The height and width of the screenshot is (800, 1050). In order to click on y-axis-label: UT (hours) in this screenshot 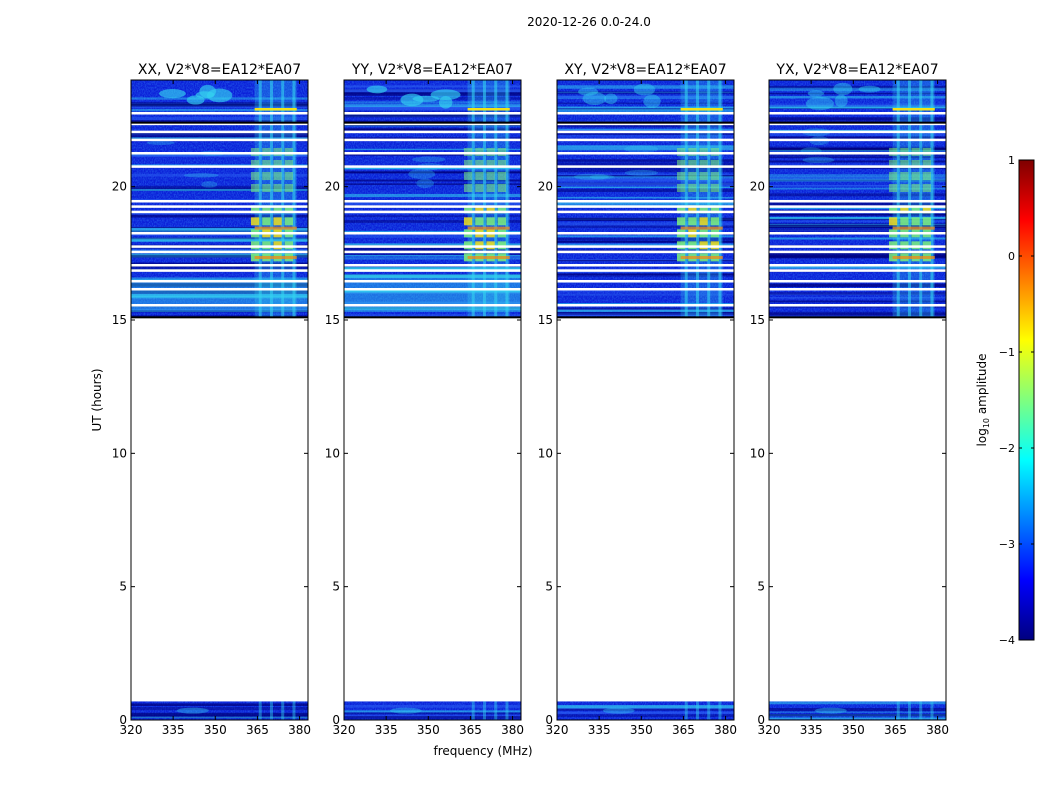, I will do `click(97, 399)`.